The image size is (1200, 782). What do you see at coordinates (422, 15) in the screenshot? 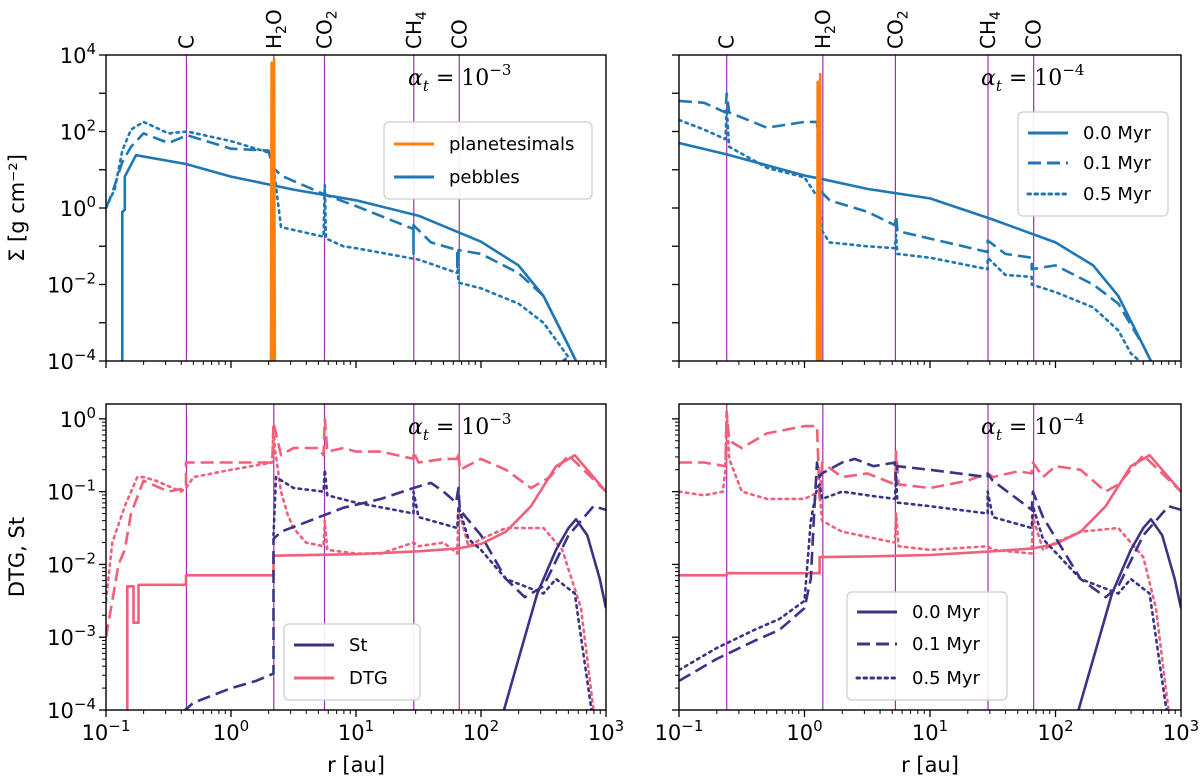
I see `ice-label-sub: 4` at bounding box center [422, 15].